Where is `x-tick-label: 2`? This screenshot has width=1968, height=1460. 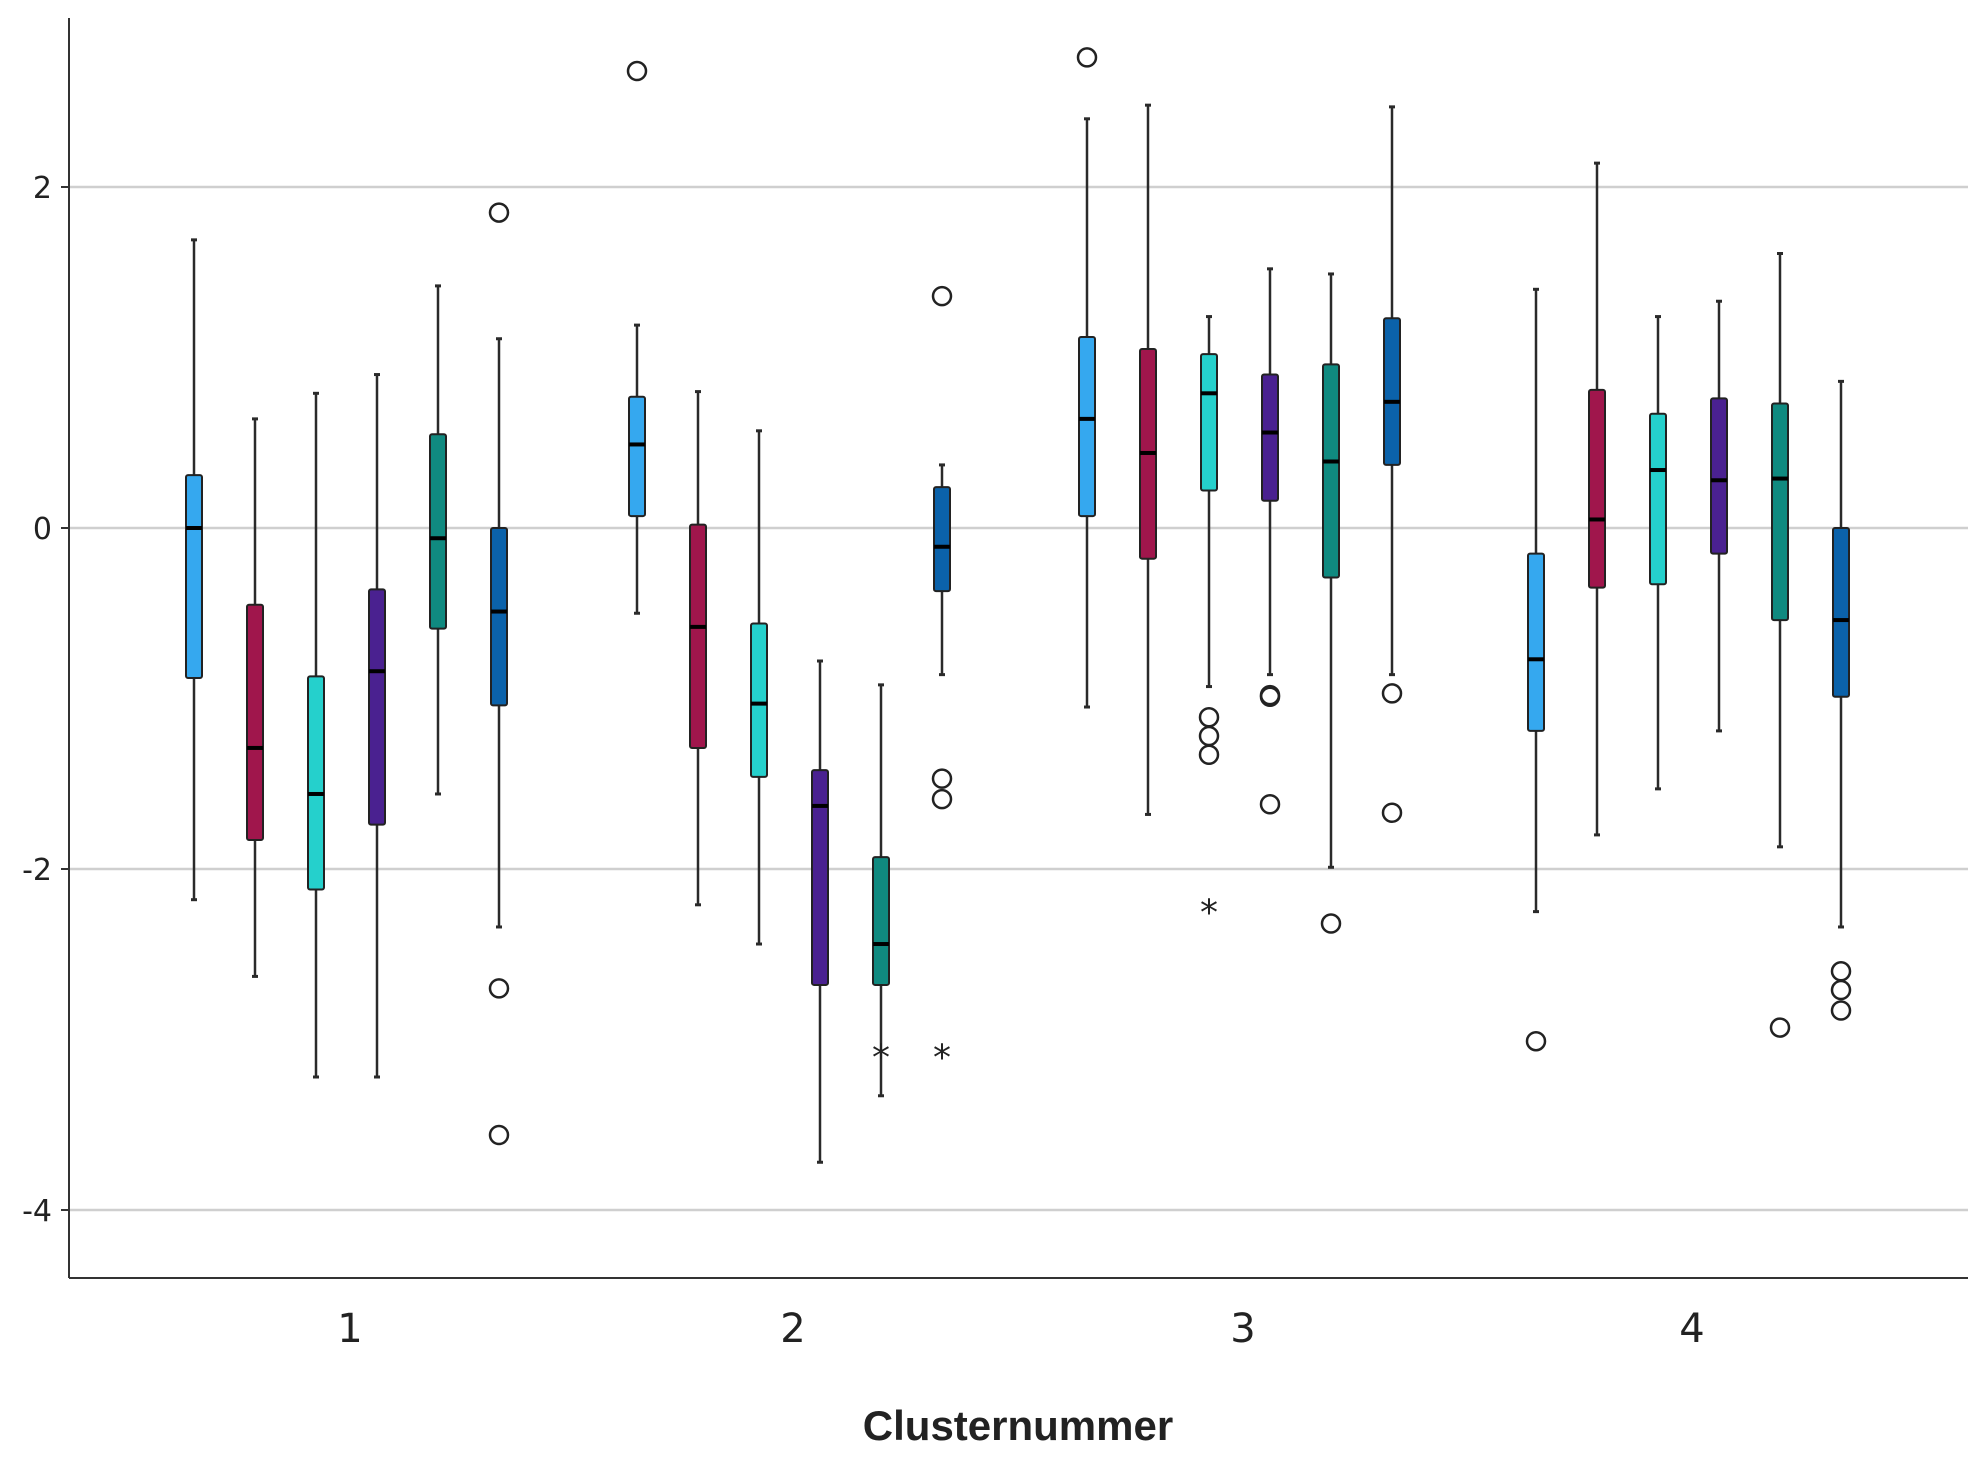 x-tick-label: 2 is located at coordinates (792, 1329).